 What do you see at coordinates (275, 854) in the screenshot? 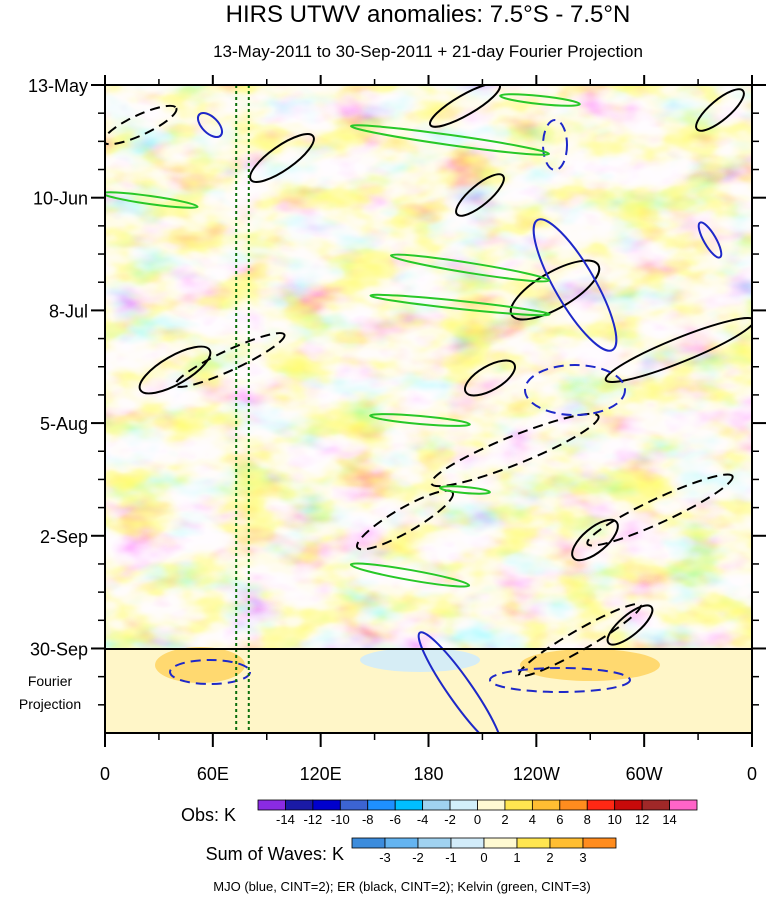
I see `waves-colorbar-label: Sum of Waves: K` at bounding box center [275, 854].